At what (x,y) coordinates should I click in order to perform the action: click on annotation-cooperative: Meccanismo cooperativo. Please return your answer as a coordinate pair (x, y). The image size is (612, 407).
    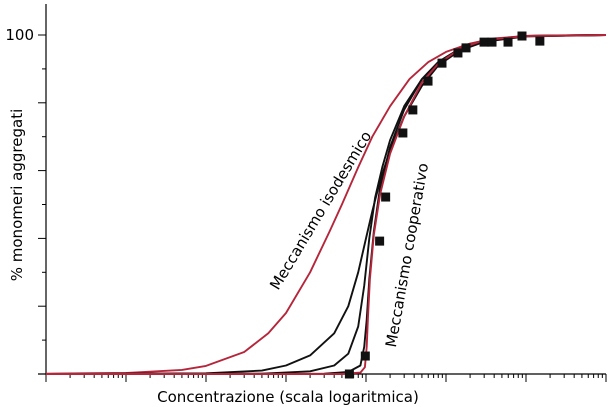
    Looking at the image, I should click on (407, 255).